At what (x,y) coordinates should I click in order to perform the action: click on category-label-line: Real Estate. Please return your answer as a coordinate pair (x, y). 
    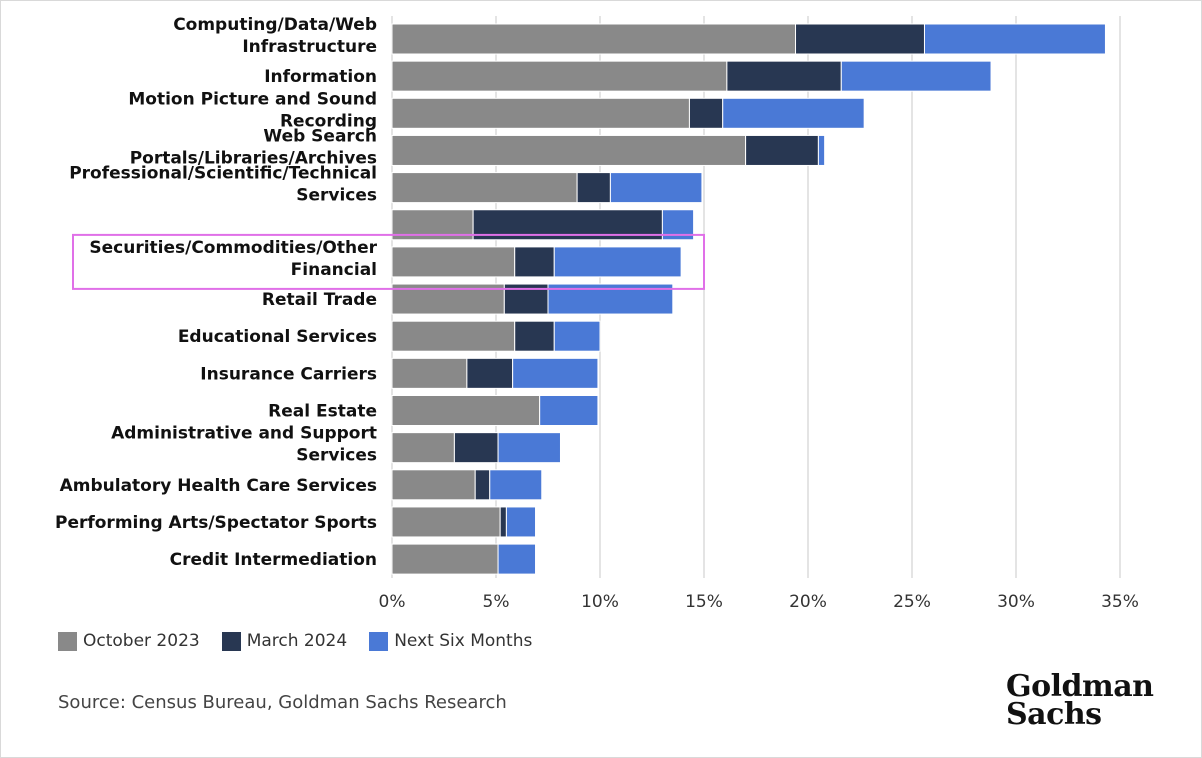
    Looking at the image, I should click on (322, 412).